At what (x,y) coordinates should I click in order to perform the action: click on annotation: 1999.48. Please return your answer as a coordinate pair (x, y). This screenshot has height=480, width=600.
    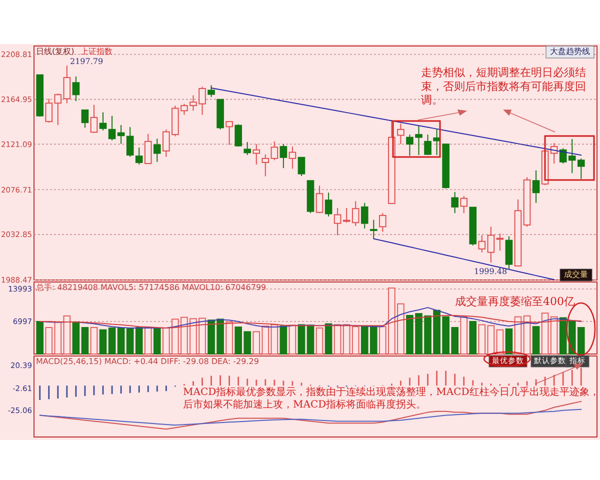
    Looking at the image, I should click on (491, 271).